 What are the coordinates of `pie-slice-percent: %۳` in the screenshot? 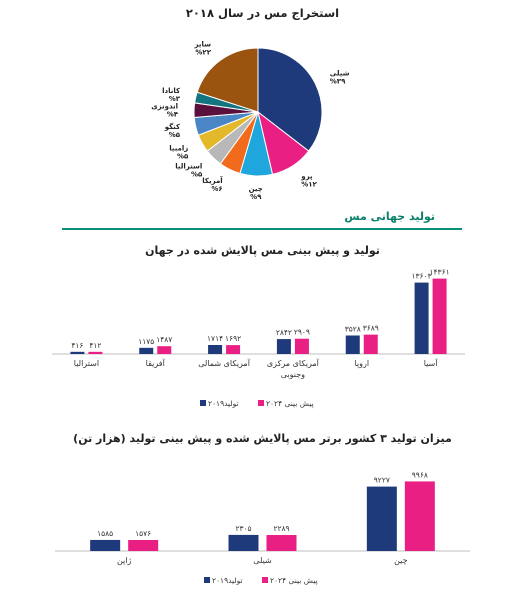 It's located at (175, 99).